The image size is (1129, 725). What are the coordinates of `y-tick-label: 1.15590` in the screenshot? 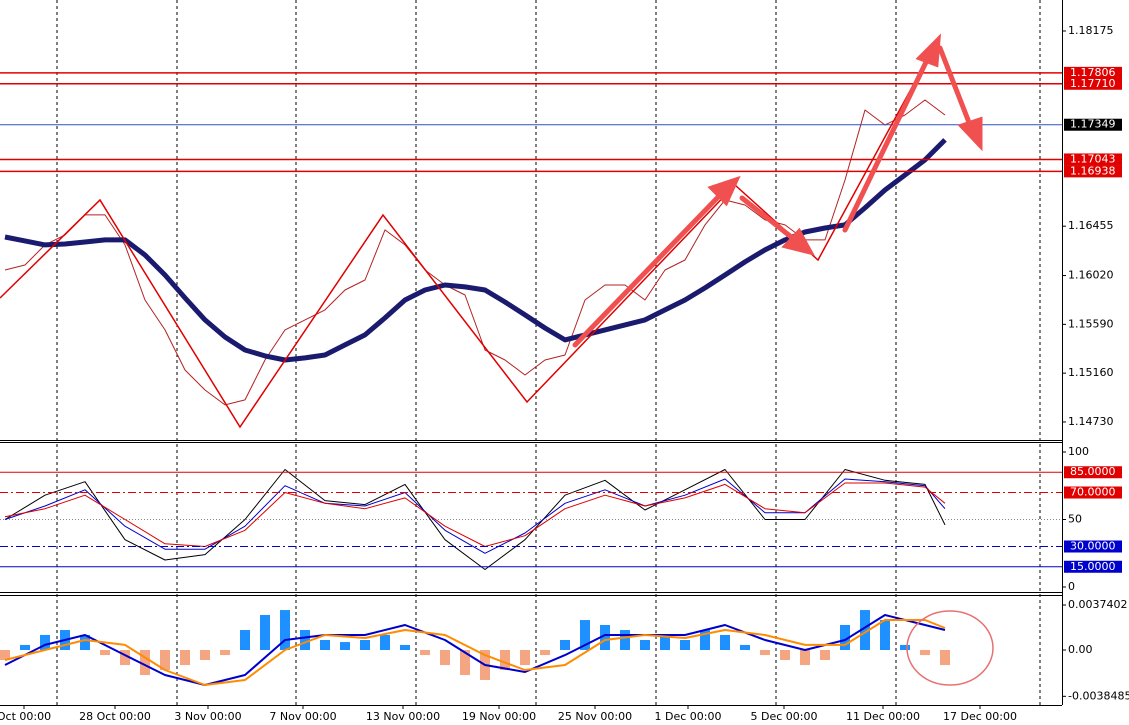 It's located at (1091, 323).